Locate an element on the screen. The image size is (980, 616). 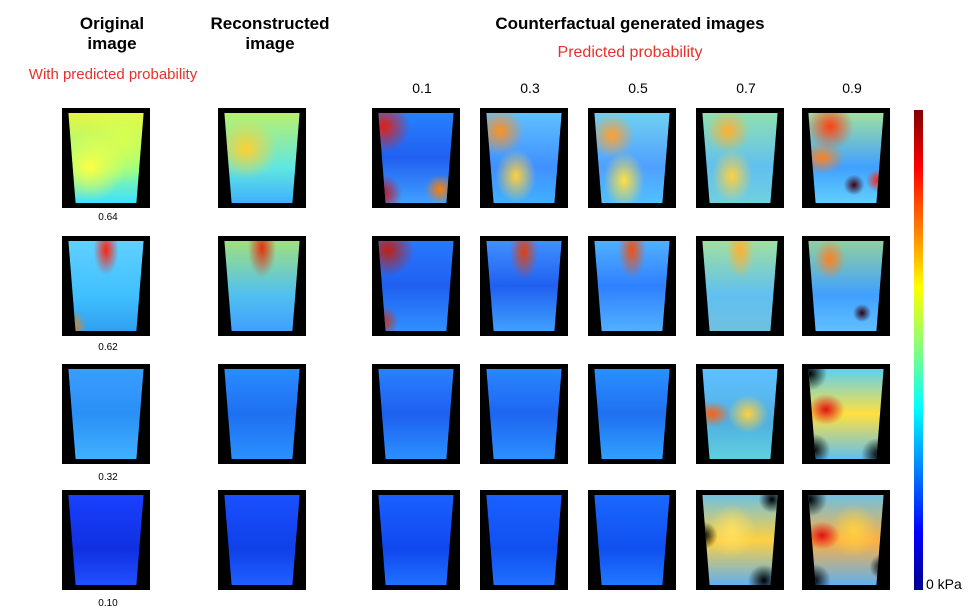
pressure-map-row1-original is located at coordinates (106, 286).